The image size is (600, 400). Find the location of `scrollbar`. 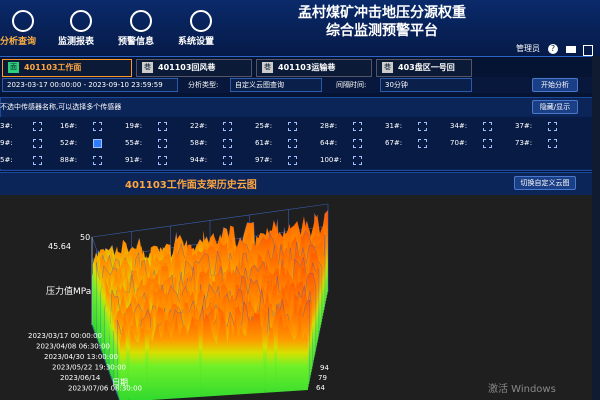

scrollbar is located at coordinates (596, 228).